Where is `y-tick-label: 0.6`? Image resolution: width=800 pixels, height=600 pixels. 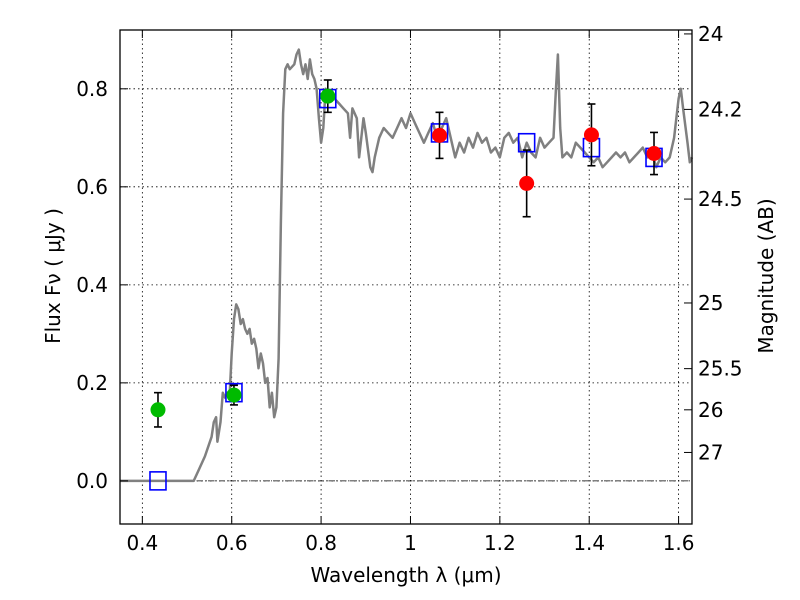
y-tick-label: 0.6 is located at coordinates (92, 187).